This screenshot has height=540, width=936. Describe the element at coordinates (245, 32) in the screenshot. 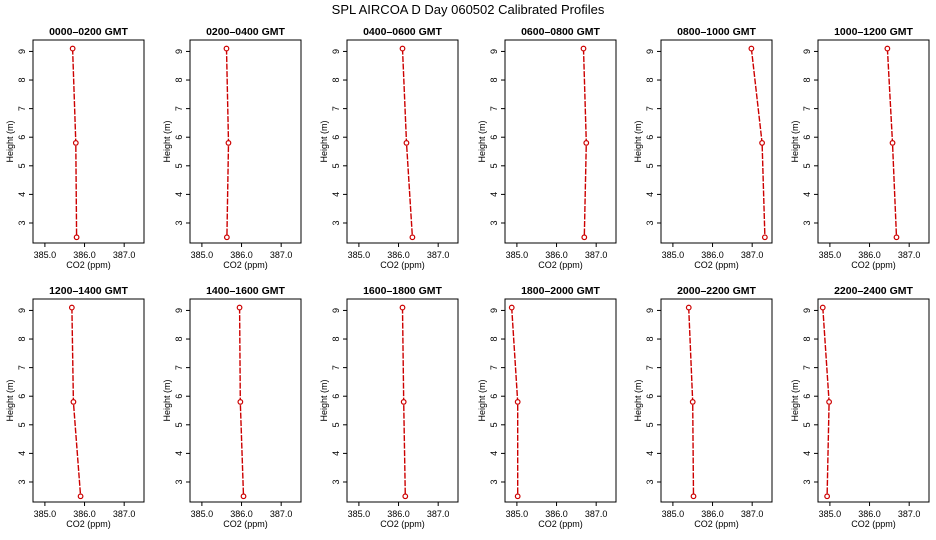

I see `panel-title: 0200–0400 GMT` at that location.